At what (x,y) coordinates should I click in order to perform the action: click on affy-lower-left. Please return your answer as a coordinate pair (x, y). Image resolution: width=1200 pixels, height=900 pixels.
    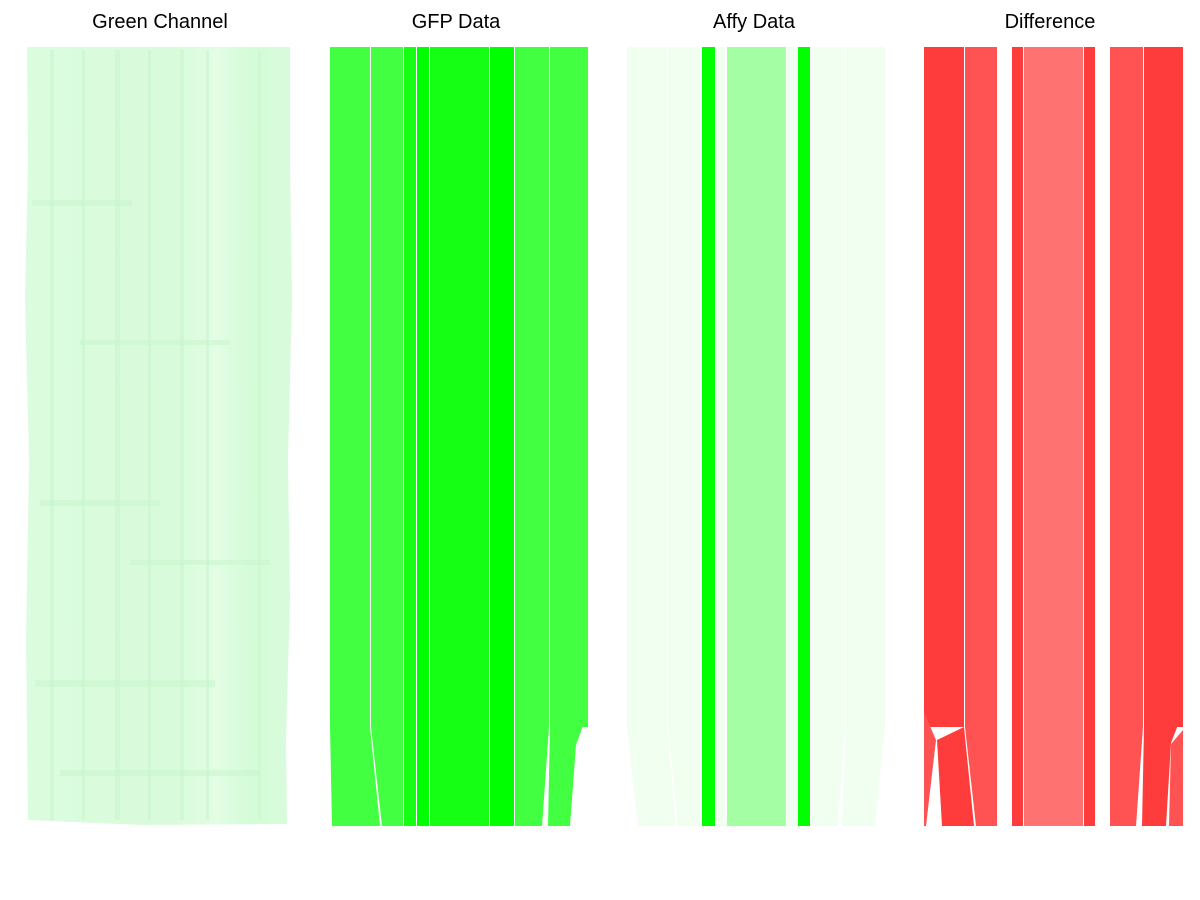
    Looking at the image, I should click on (651, 776).